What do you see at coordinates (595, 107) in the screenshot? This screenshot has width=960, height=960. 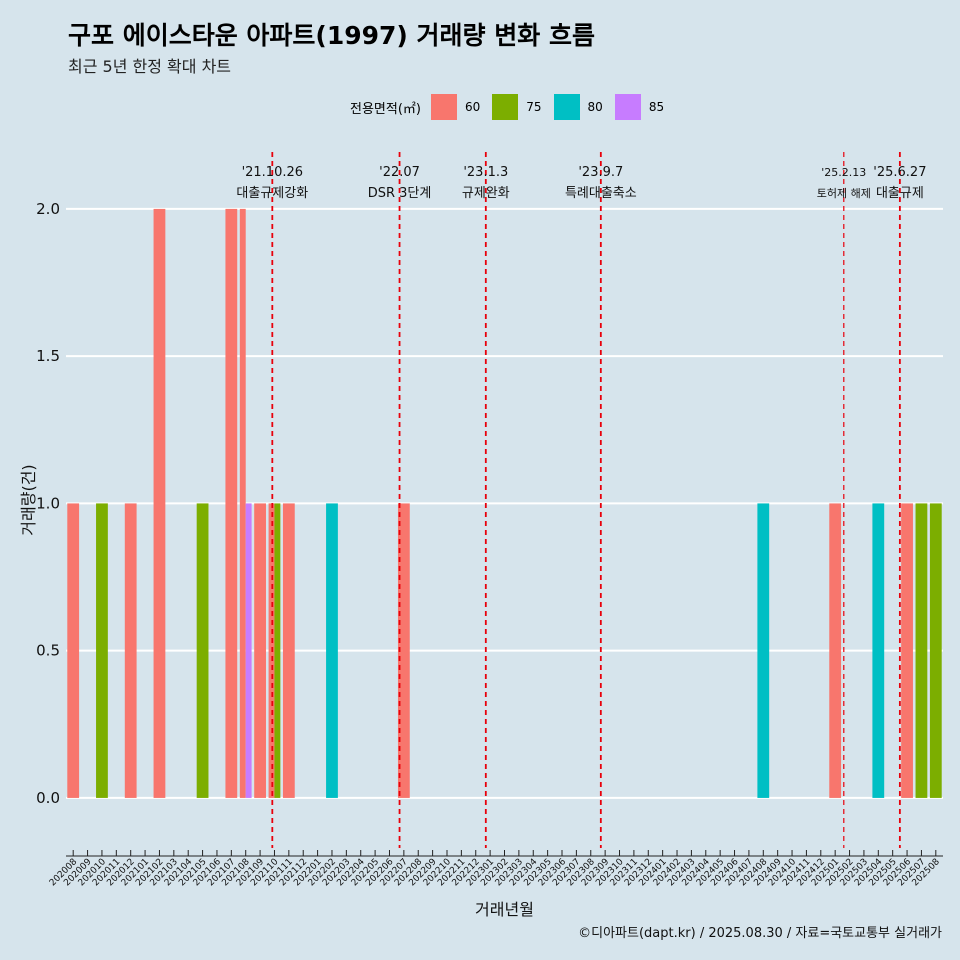 I see `legend-label-80: 80` at bounding box center [595, 107].